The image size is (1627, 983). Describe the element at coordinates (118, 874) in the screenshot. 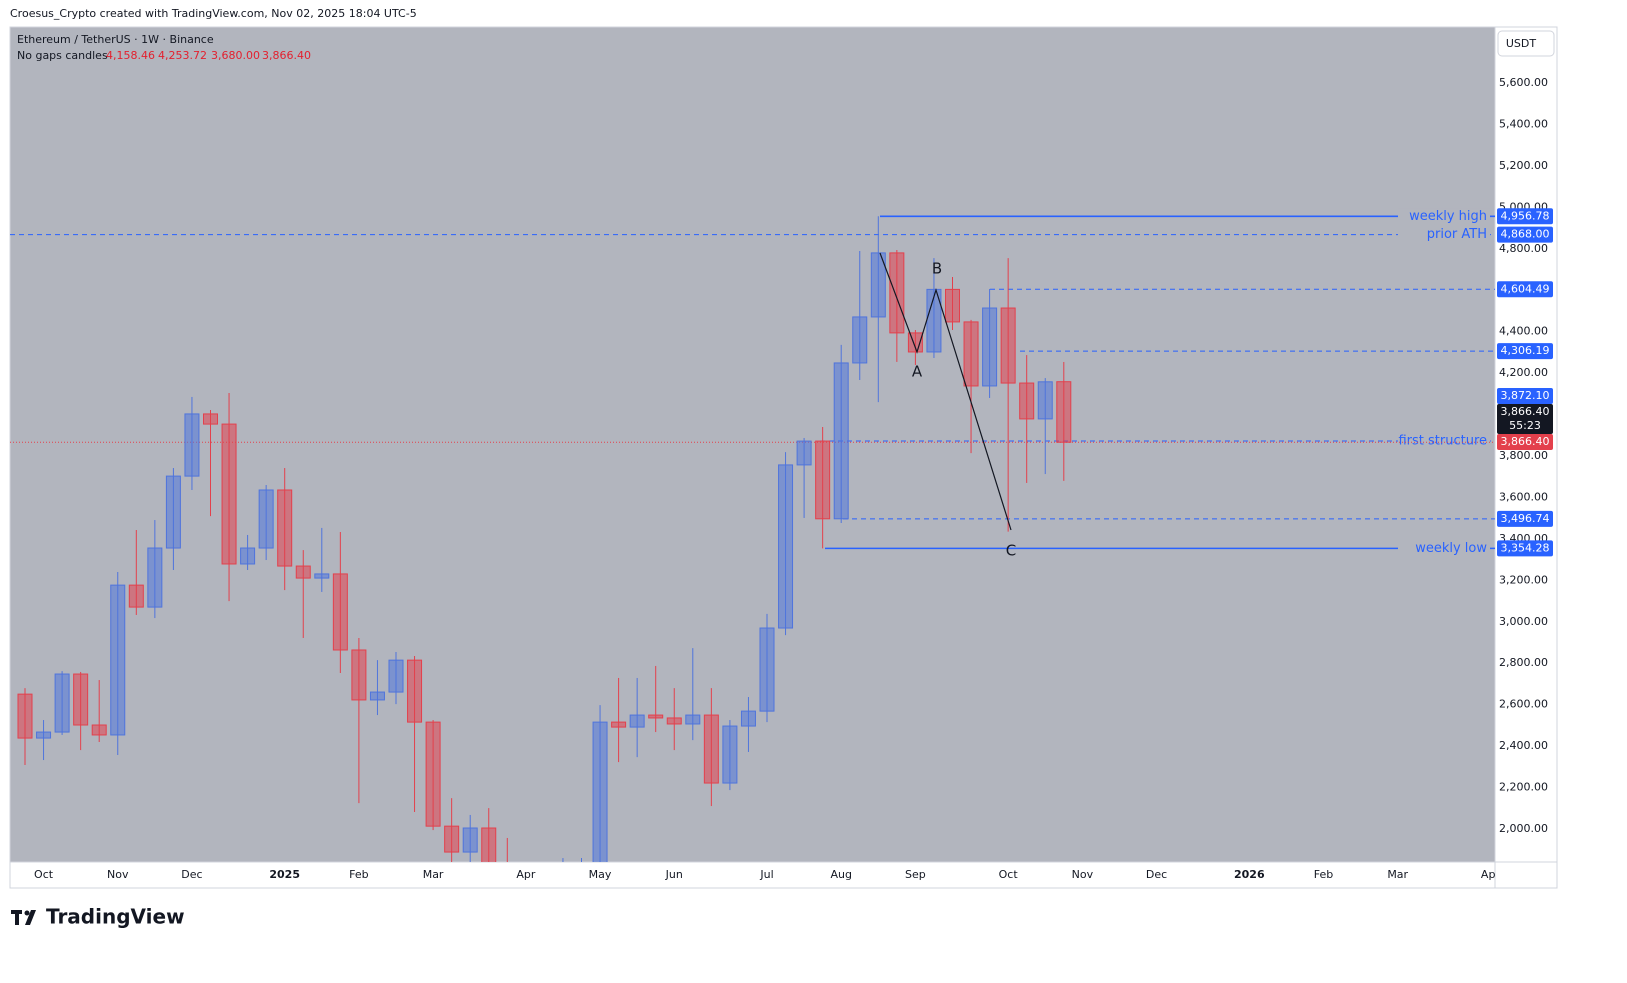

I see `x-tick-label: Nov` at that location.